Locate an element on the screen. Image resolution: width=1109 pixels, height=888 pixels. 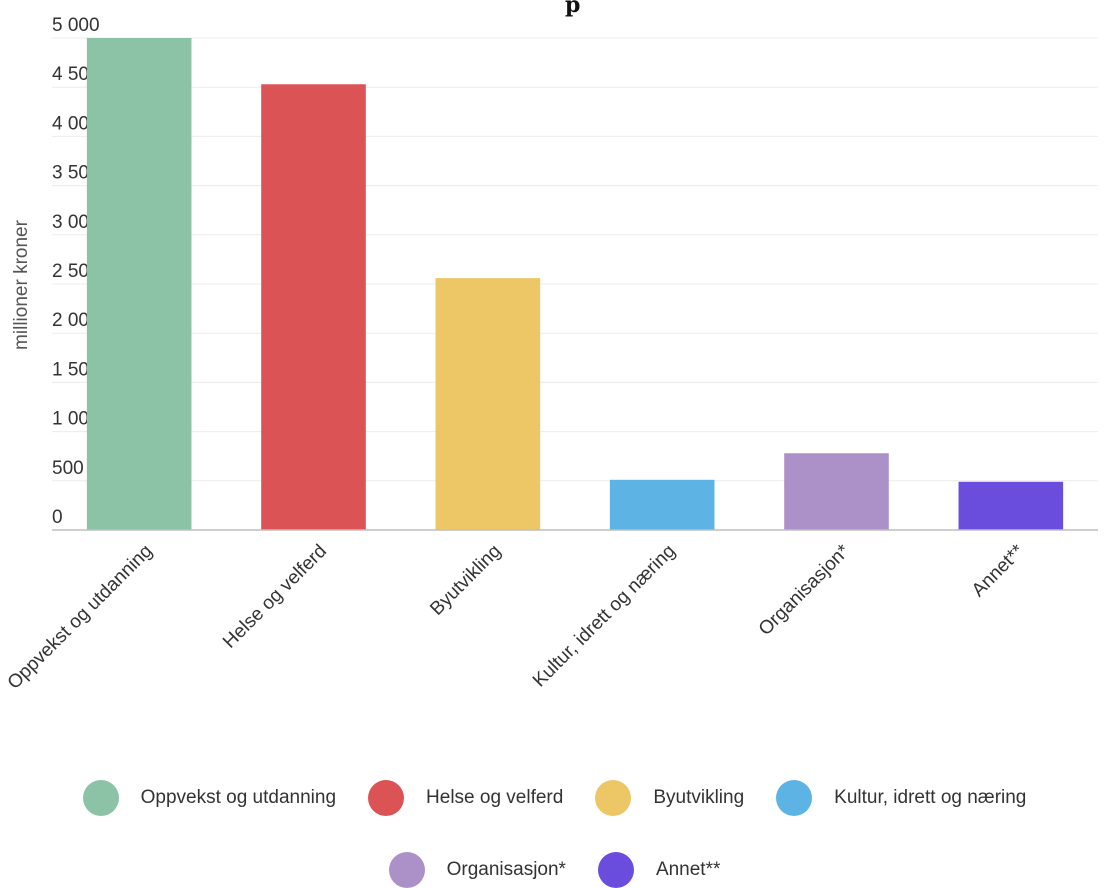
legend-label: Organisasjon* is located at coordinates (506, 869).